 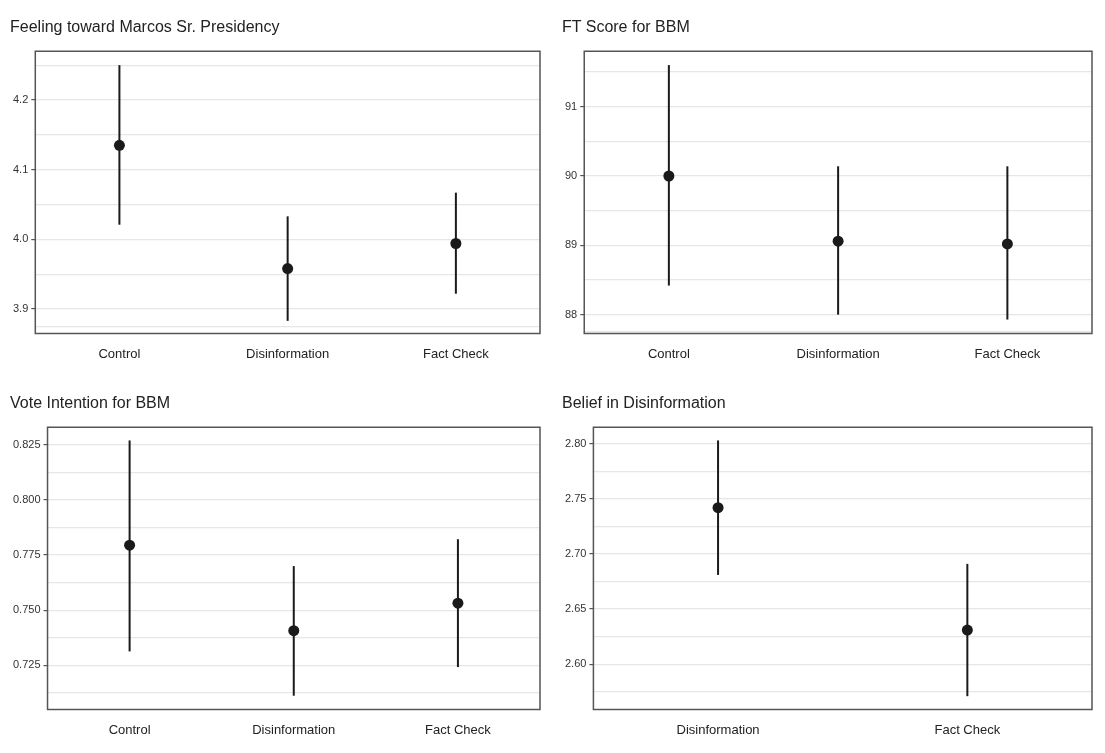 What do you see at coordinates (575, 608) in the screenshot?
I see `y-tick-label: 2.65` at bounding box center [575, 608].